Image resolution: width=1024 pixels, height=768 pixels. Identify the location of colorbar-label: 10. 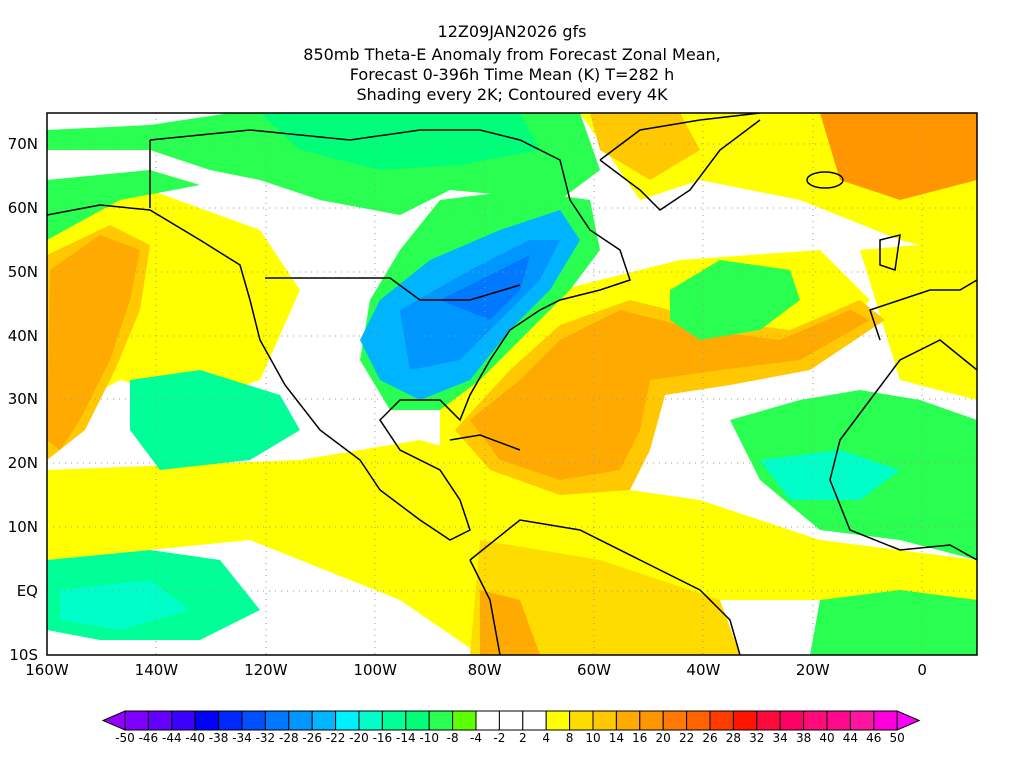
(593, 738).